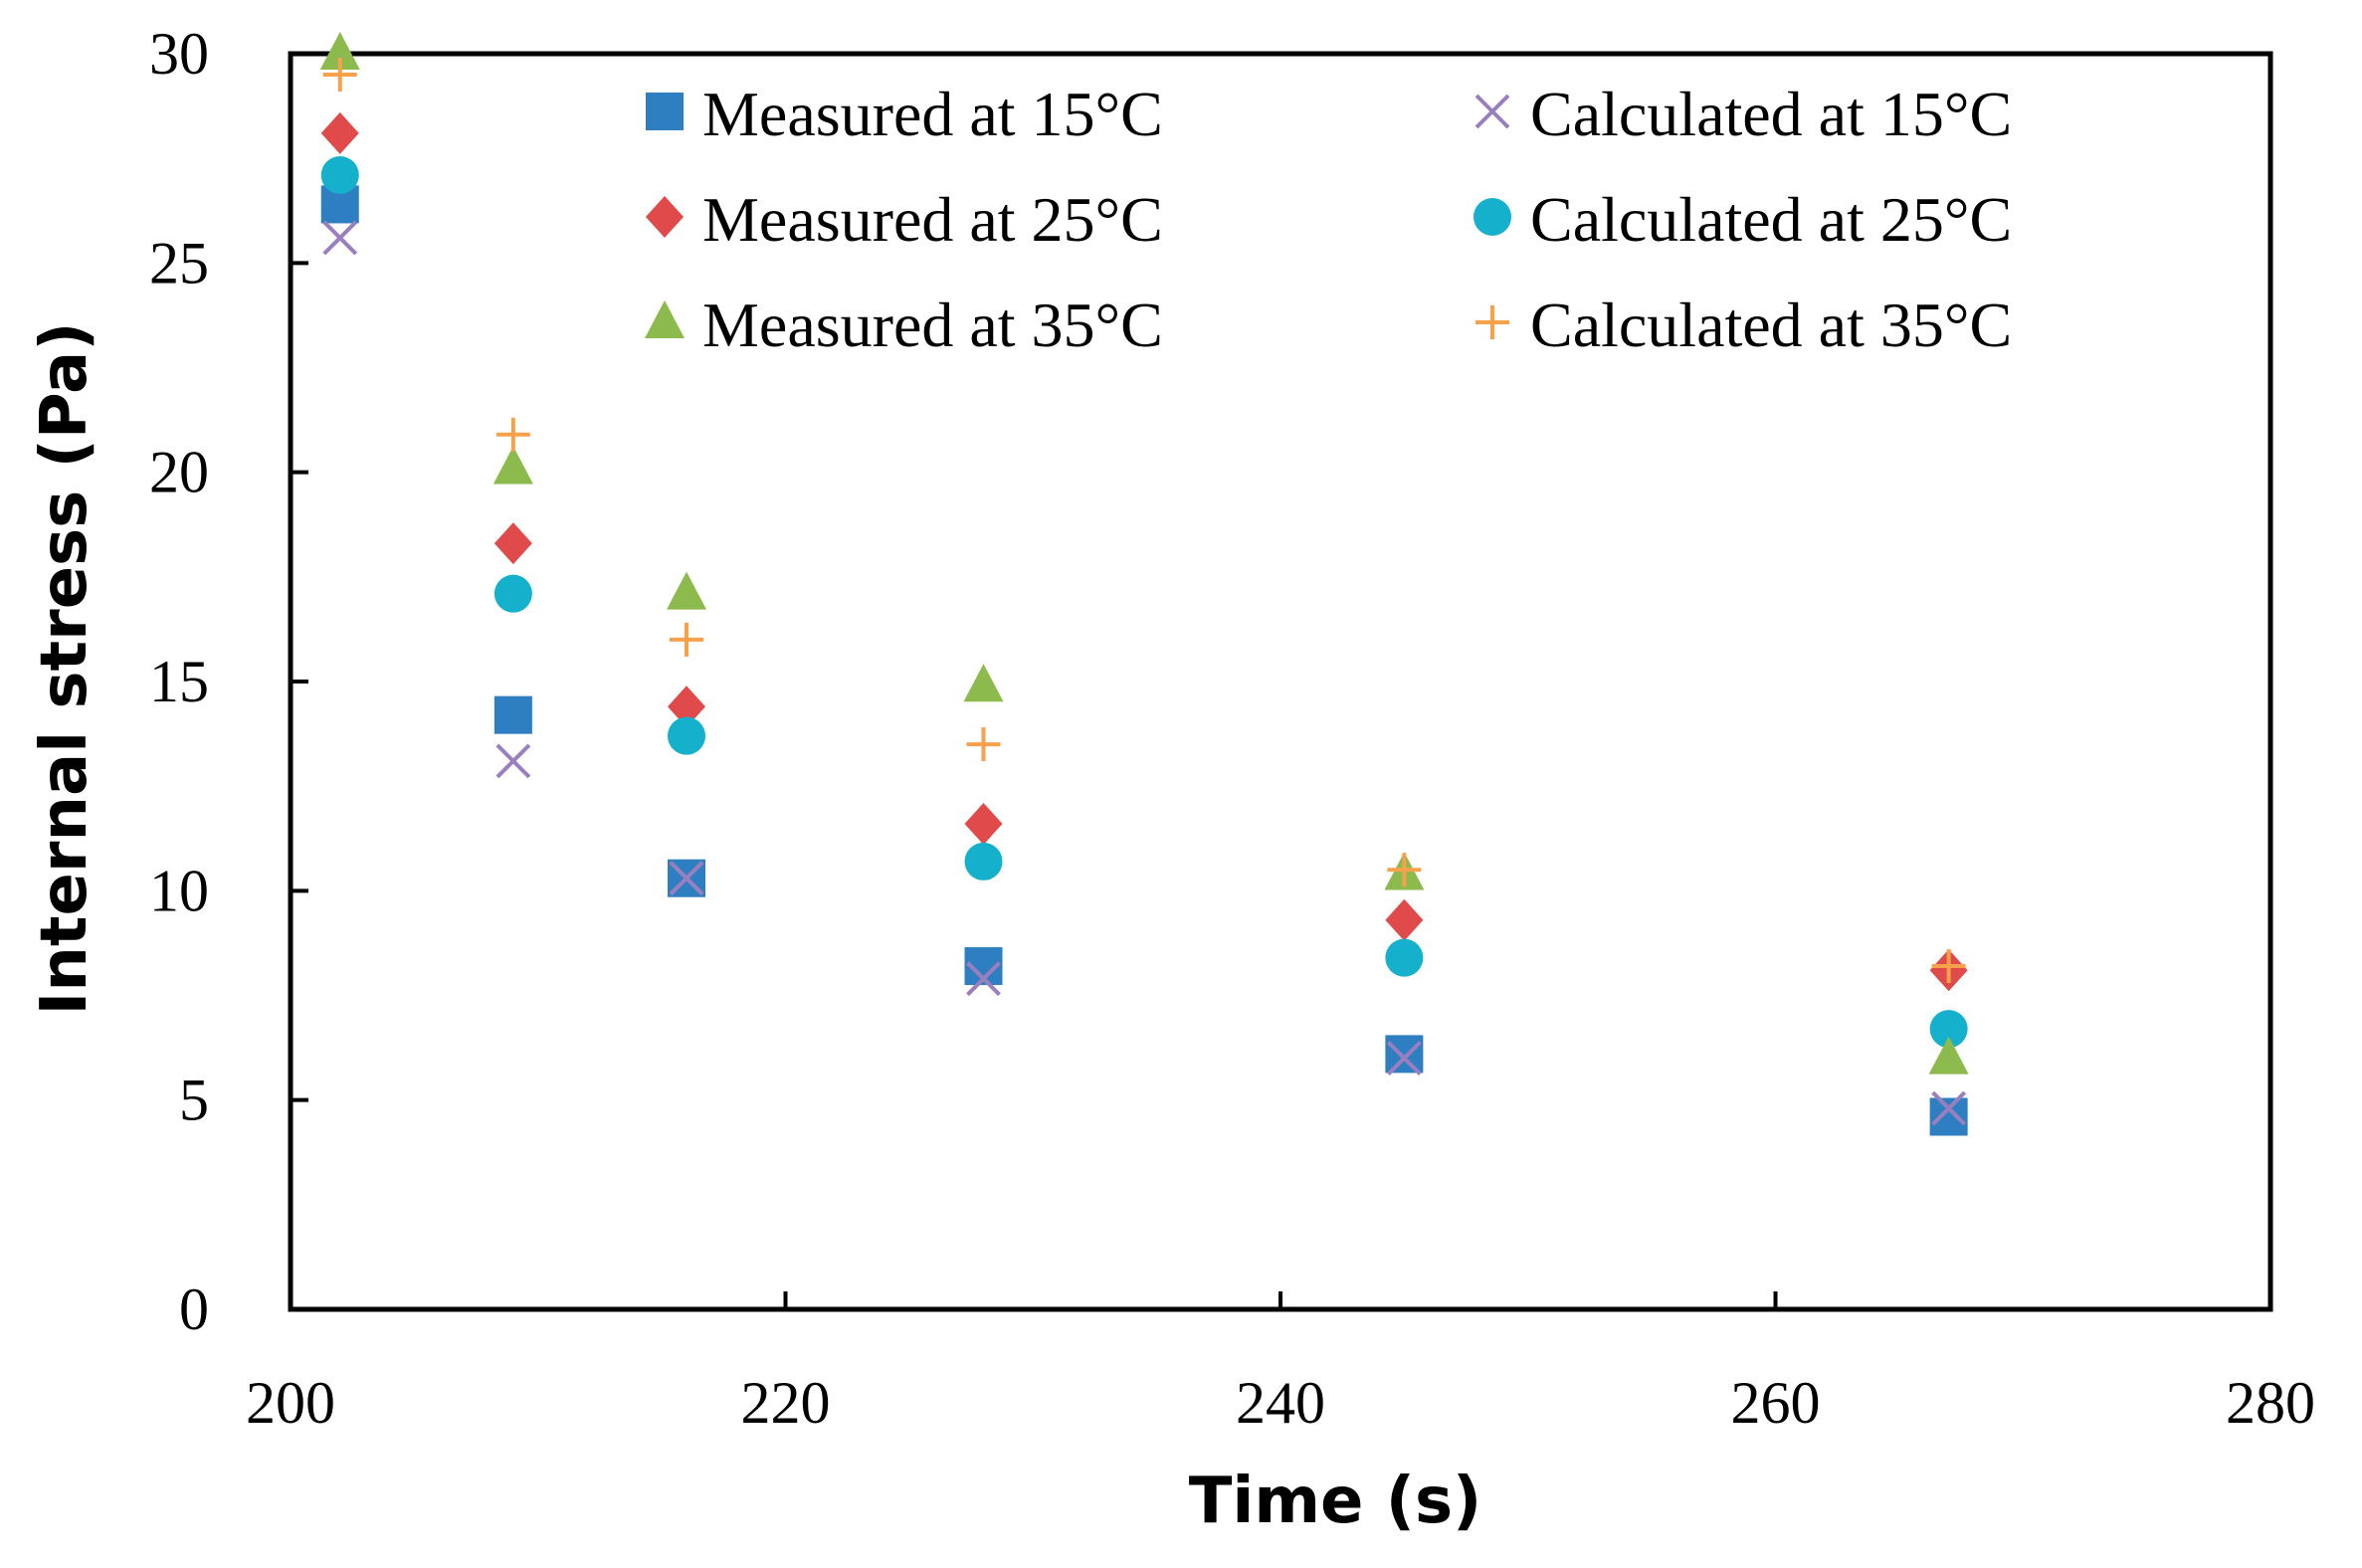  Describe the element at coordinates (1492, 322) in the screenshot. I see `legend-marker-plus` at that location.